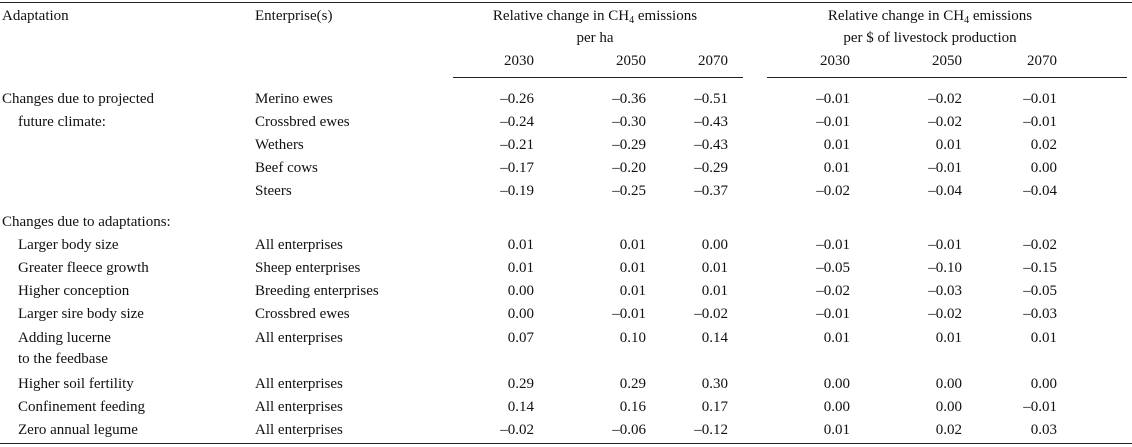  I want to click on row-adaptation: Larger sire body size, so click(81, 314).